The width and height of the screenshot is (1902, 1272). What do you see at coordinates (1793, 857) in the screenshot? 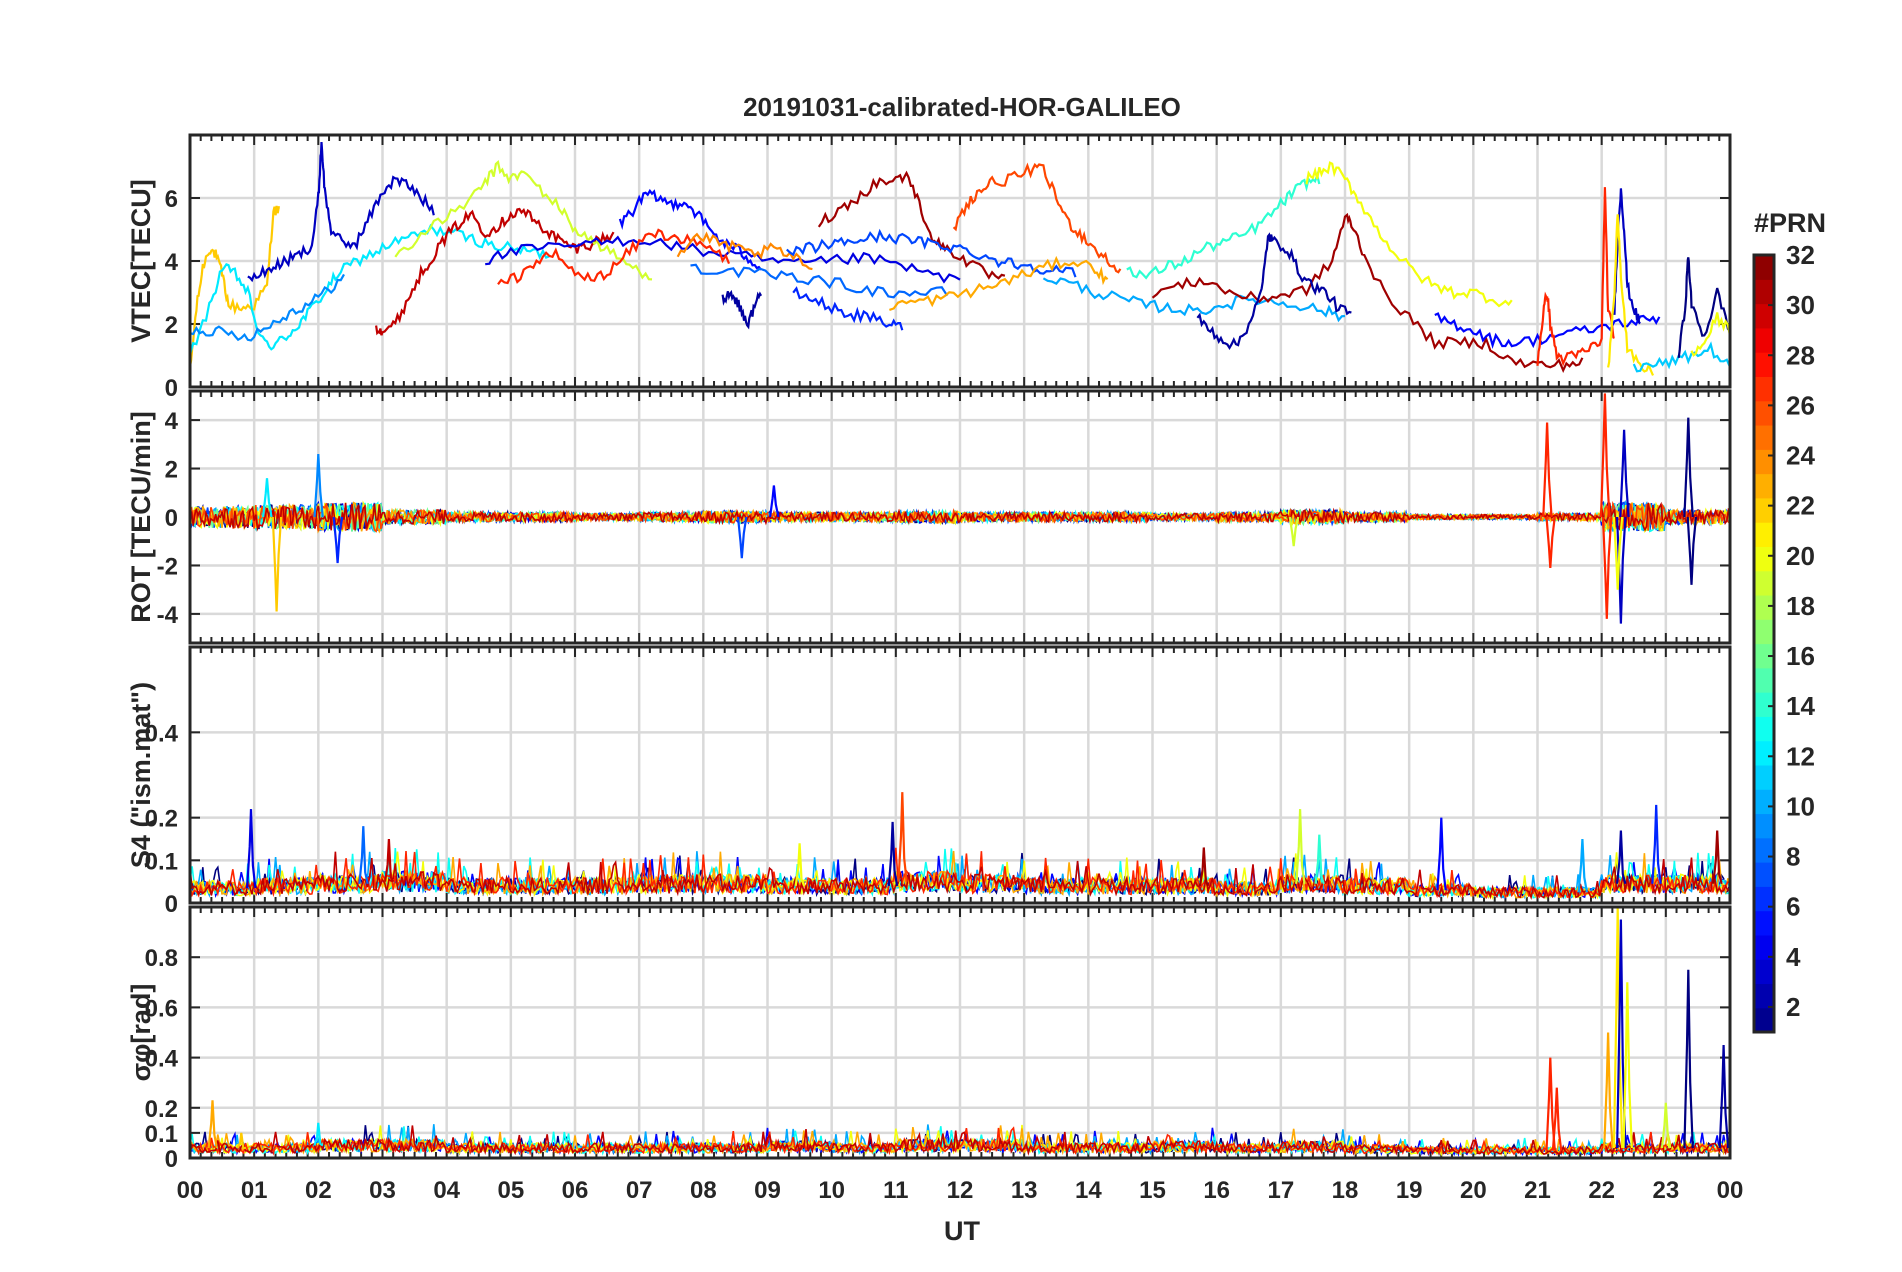
I see `colorbar-tick-label: 8` at bounding box center [1793, 857].